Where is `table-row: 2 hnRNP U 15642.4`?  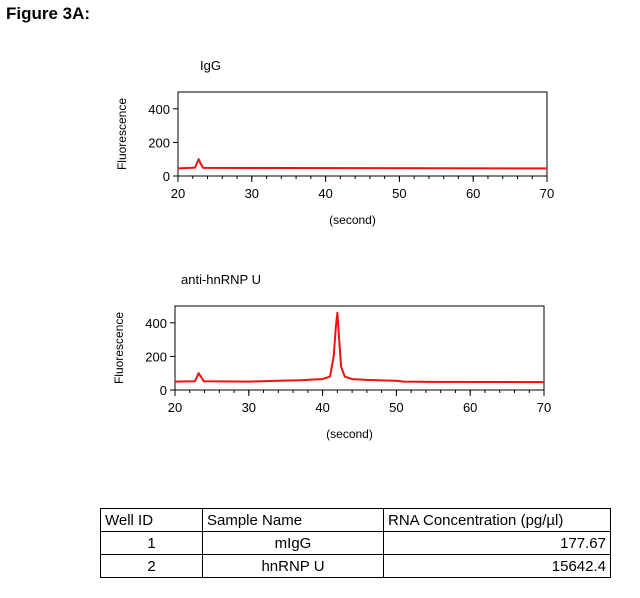
table-row: 2 hnRNP U 15642.4 is located at coordinates (355, 566).